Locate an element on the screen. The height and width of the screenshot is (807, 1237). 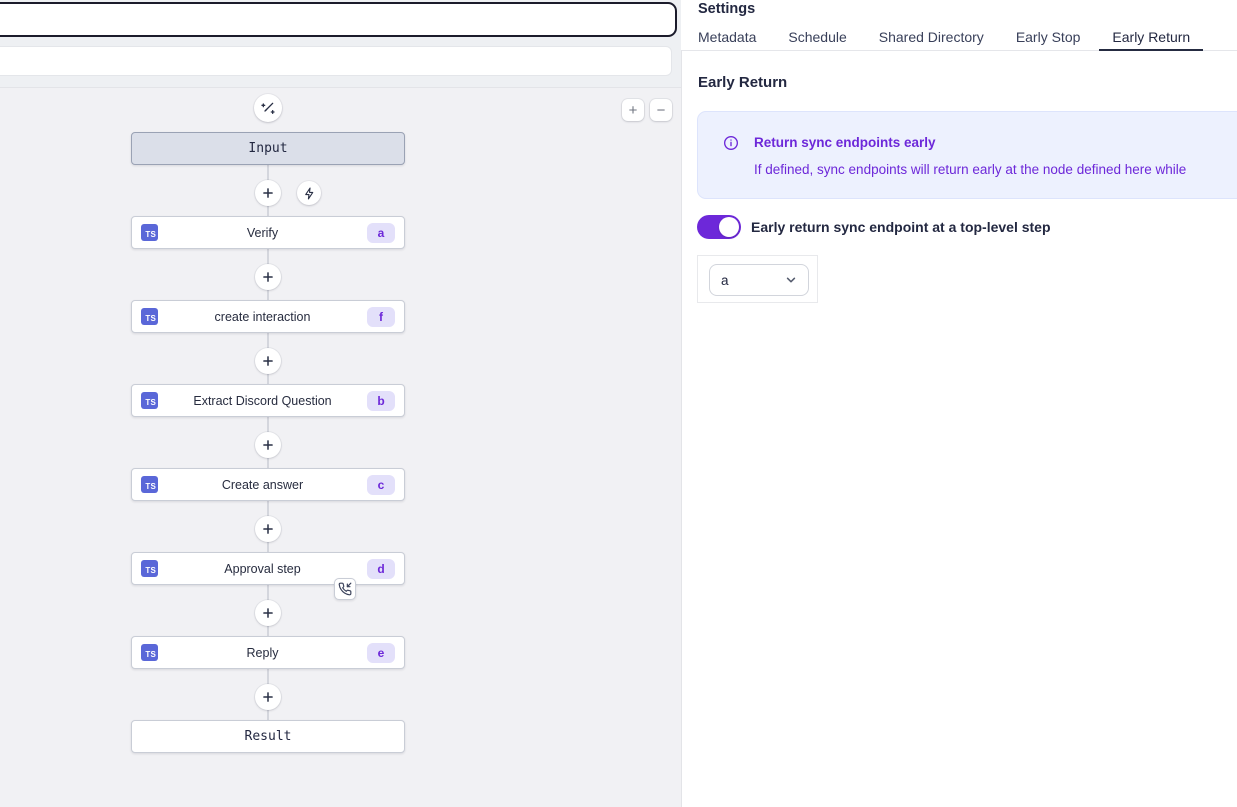
toggle-knob is located at coordinates (729, 227).